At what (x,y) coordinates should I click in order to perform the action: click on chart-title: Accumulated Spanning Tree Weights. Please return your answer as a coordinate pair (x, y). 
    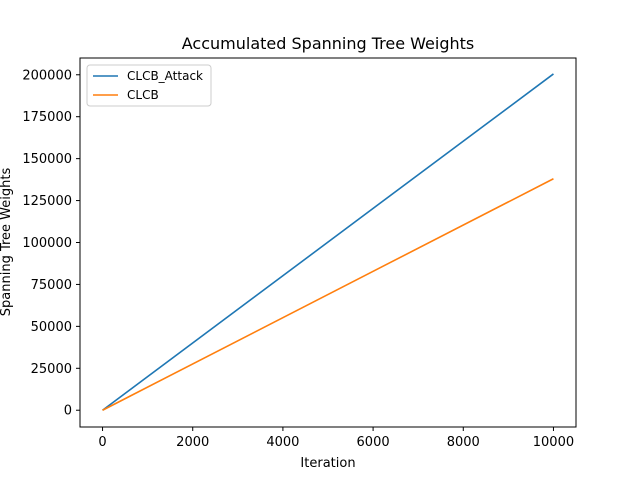
    Looking at the image, I should click on (328, 43).